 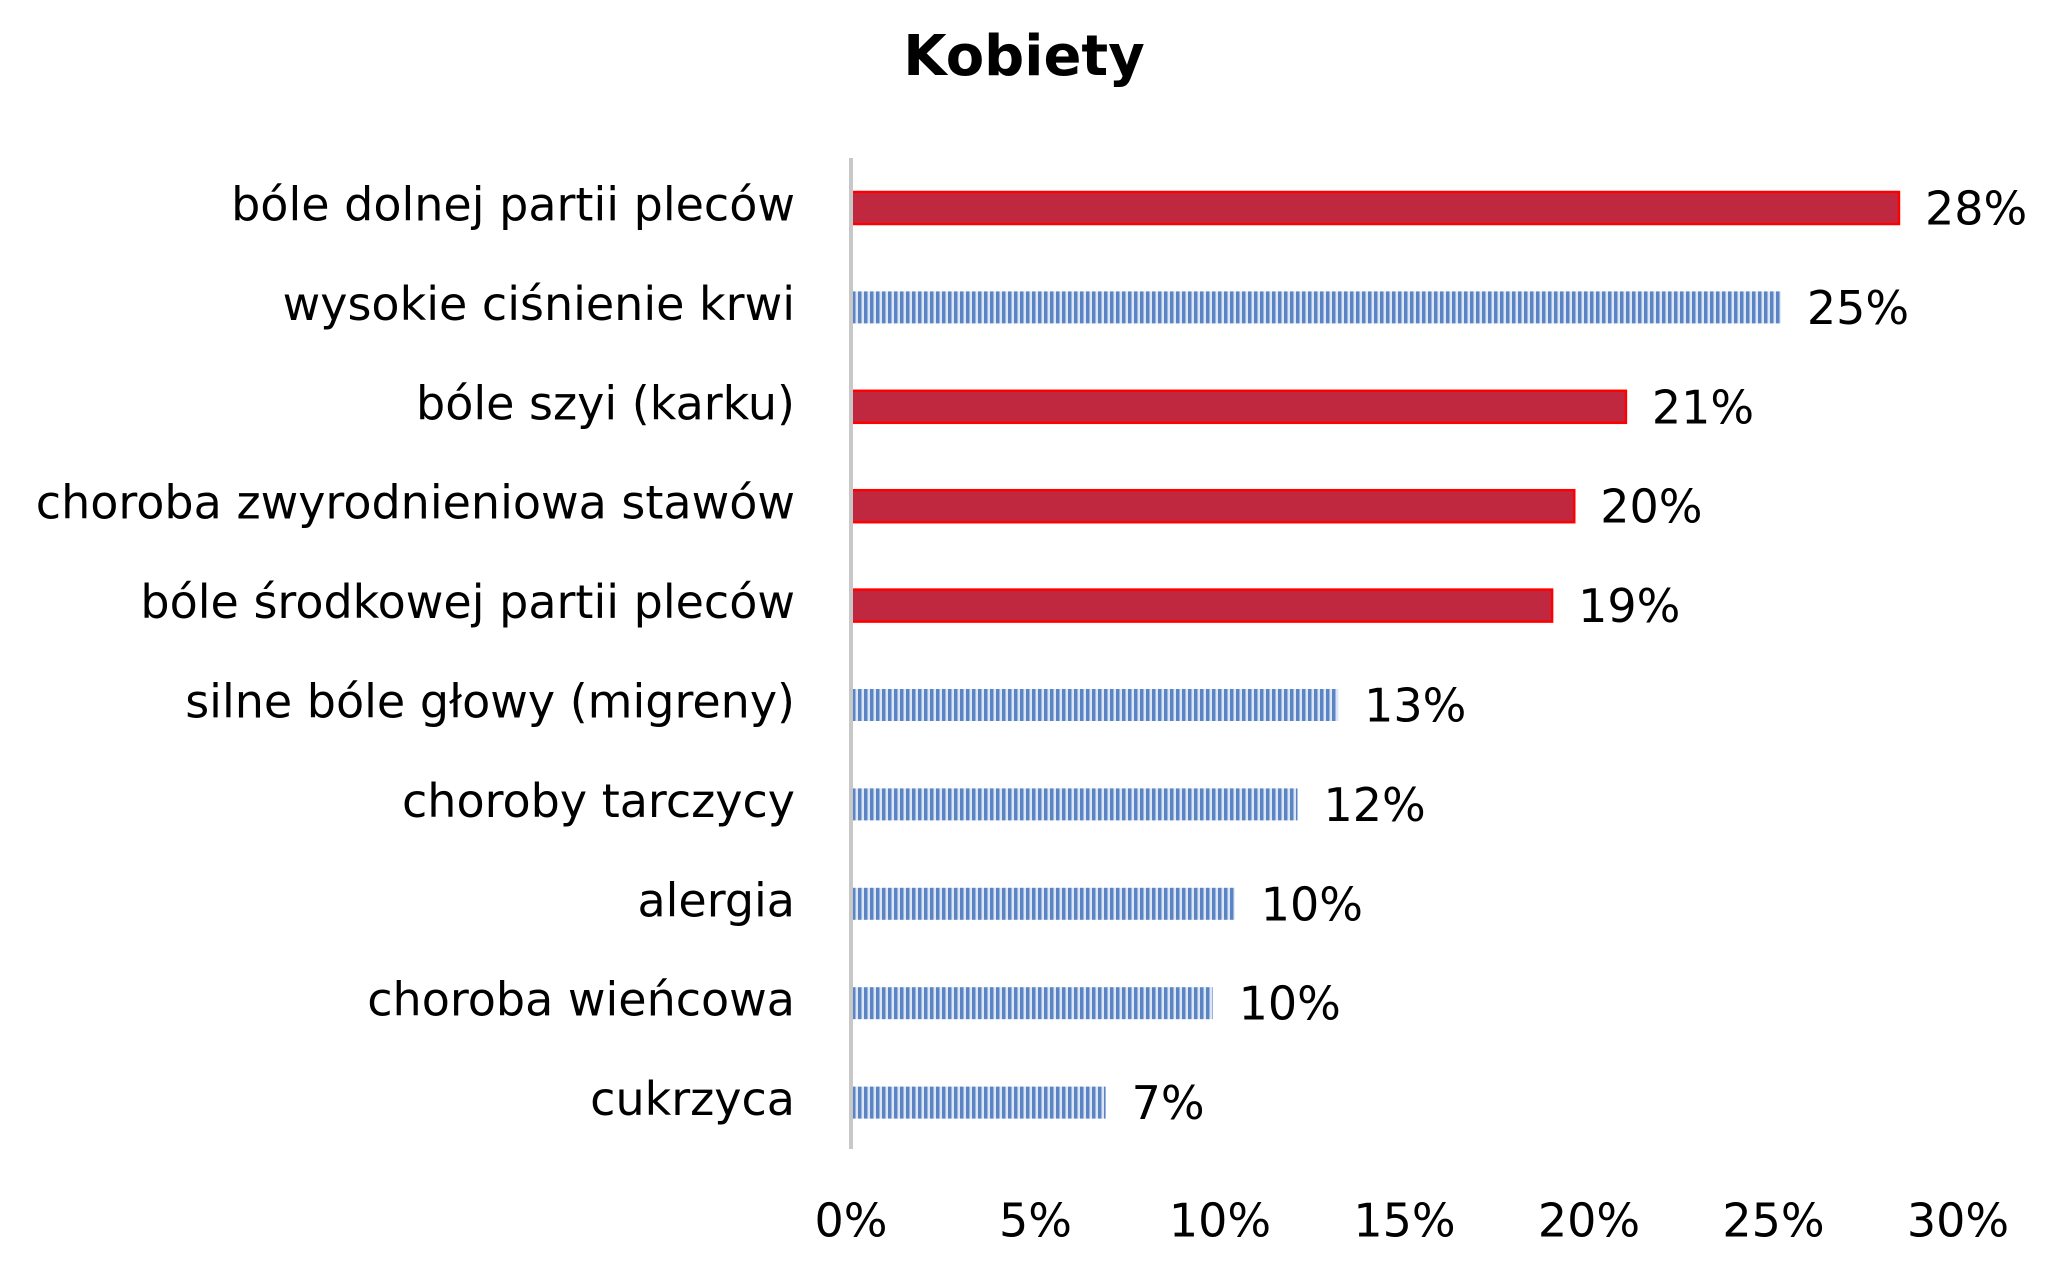 I want to click on x-tick-label: 0%, so click(x=851, y=1221).